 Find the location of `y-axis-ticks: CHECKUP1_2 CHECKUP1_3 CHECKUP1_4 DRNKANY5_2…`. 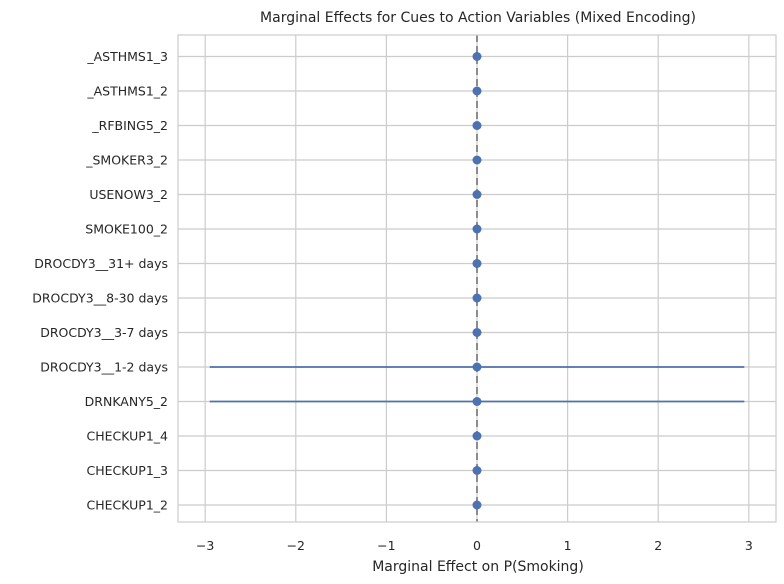

y-axis-ticks: CHECKUP1_2 CHECKUP1_3 CHECKUP1_4 DRNKANY5_2… is located at coordinates (100, 281).